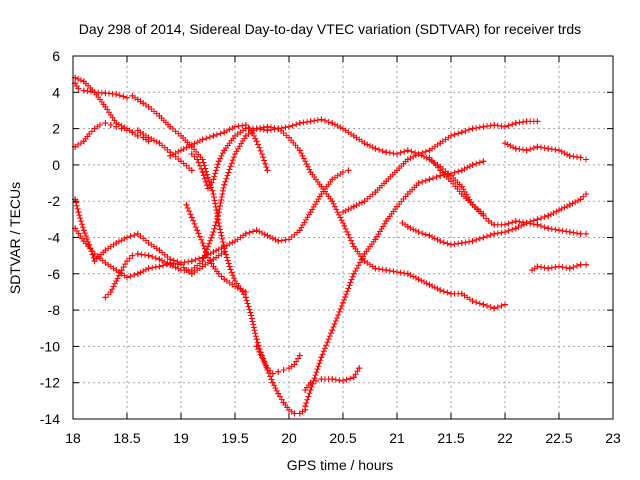  Describe the element at coordinates (50, 419) in the screenshot. I see `y-tick-label: -14` at that location.